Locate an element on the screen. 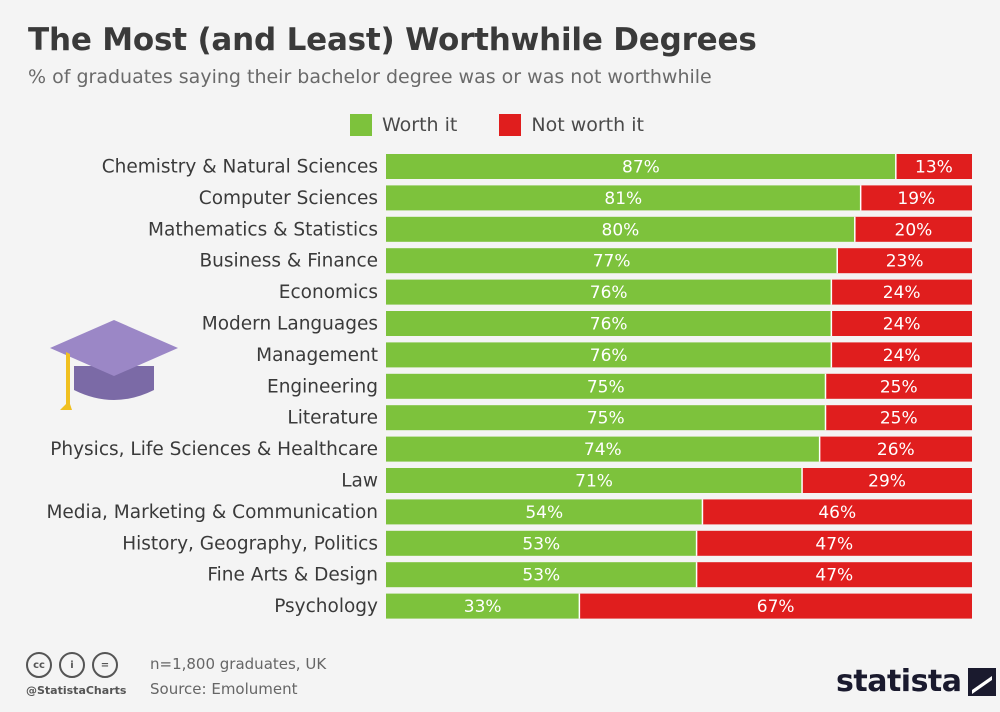 The height and width of the screenshot is (712, 1000). category-label: Modern Languages is located at coordinates (290, 324).